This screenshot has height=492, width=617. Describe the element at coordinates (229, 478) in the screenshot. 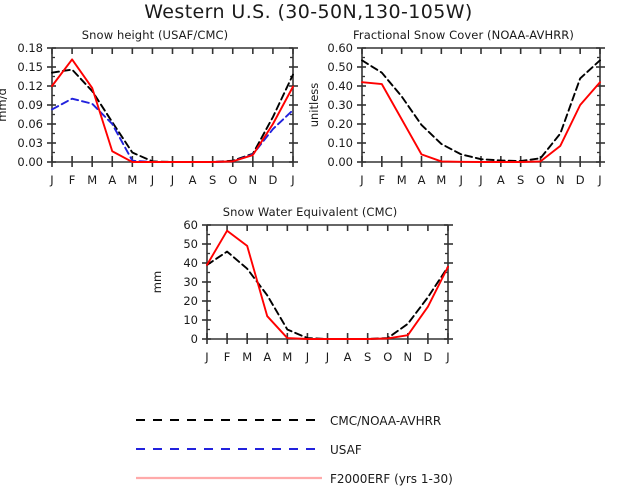

I see `legend-swatch-f2000erf` at that location.